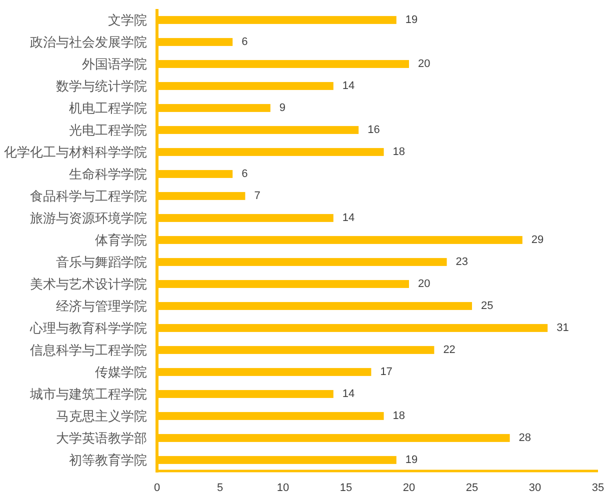  I want to click on data-label: 31, so click(562, 328).